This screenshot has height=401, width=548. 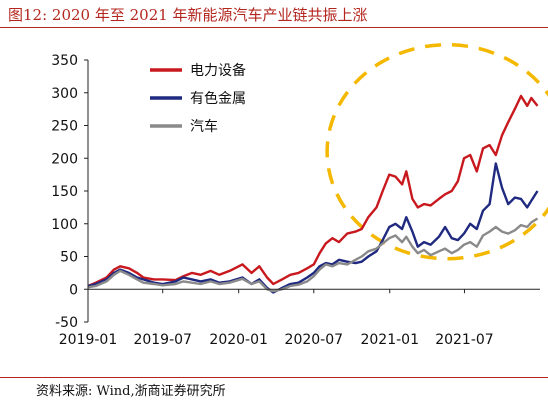 What do you see at coordinates (64, 127) in the screenshot?
I see `y-tick-label: 250` at bounding box center [64, 127].